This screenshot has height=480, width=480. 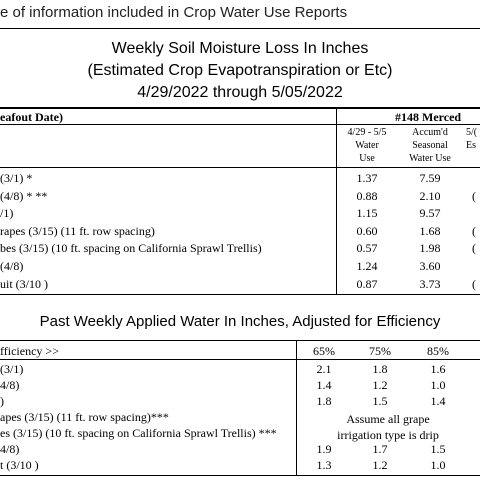 What do you see at coordinates (438, 369) in the screenshot?
I see `applied-value: 1.6` at bounding box center [438, 369].